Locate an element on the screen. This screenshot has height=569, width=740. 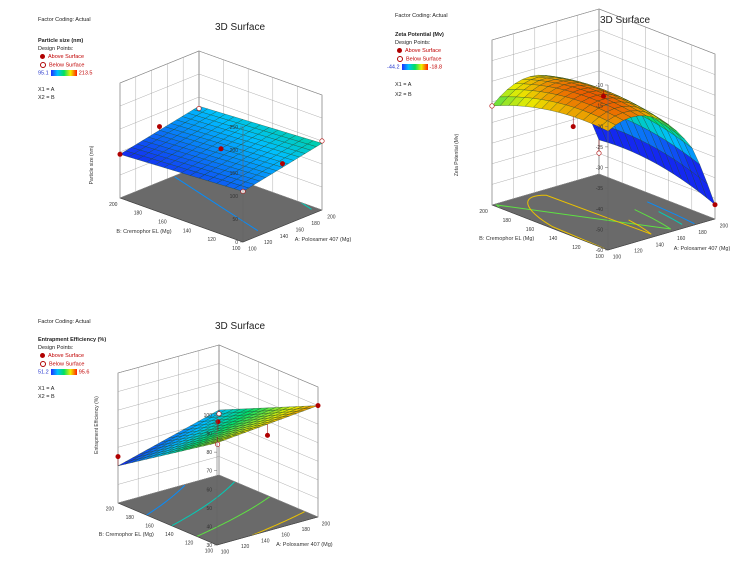
z-tick-label: -10 is located at coordinates (599, 86).